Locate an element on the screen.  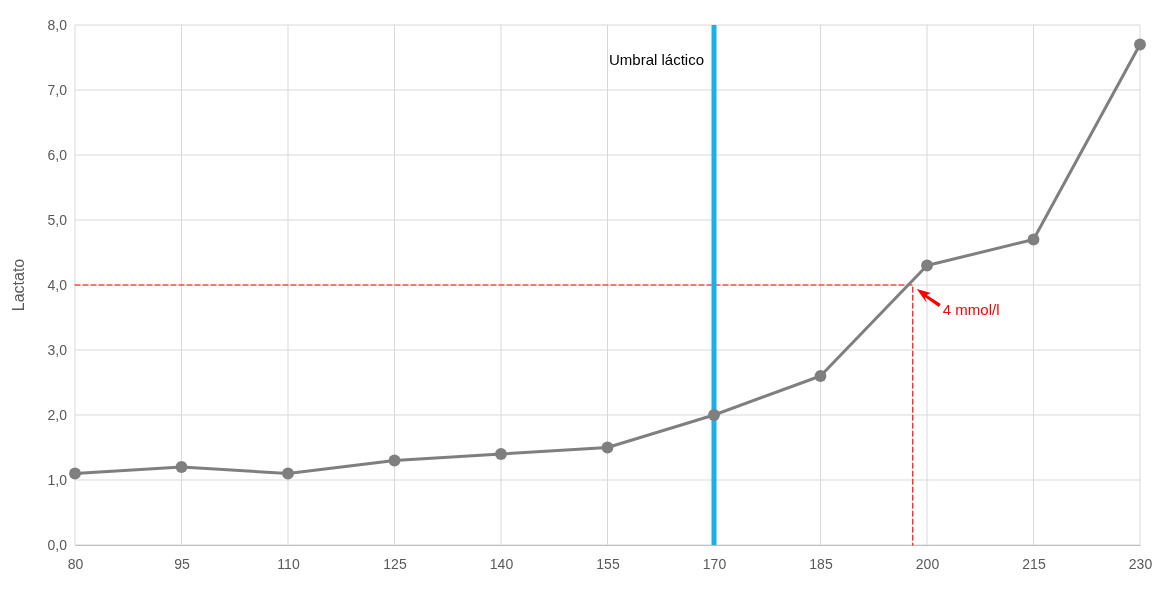
x-tick-label: 230 is located at coordinates (1140, 563).